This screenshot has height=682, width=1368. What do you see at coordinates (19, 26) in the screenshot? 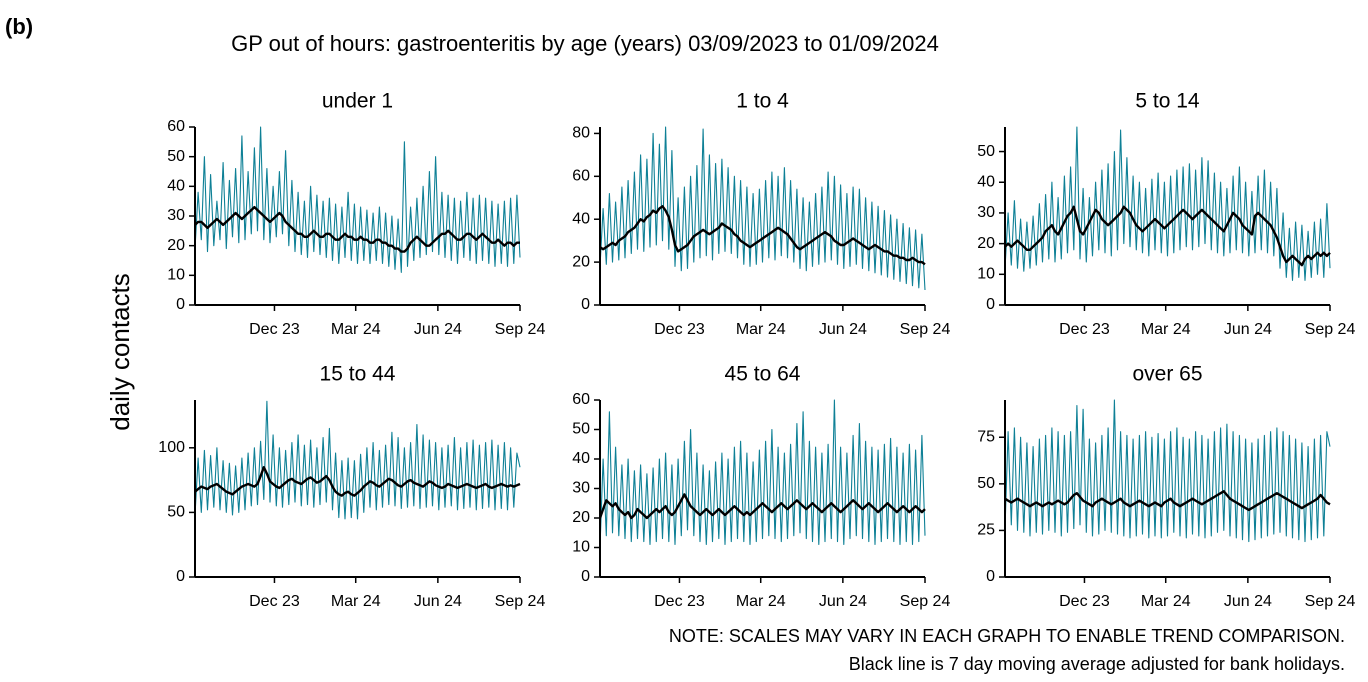
I see `panel-label: (b)` at bounding box center [19, 26].